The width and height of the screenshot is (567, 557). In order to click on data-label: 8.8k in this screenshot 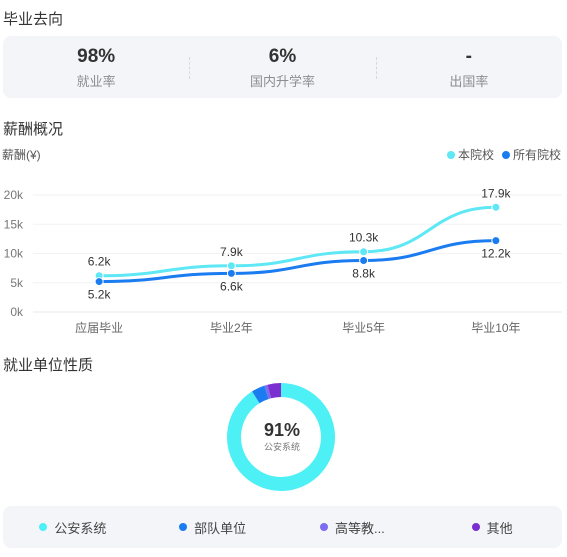, I will do `click(364, 274)`.